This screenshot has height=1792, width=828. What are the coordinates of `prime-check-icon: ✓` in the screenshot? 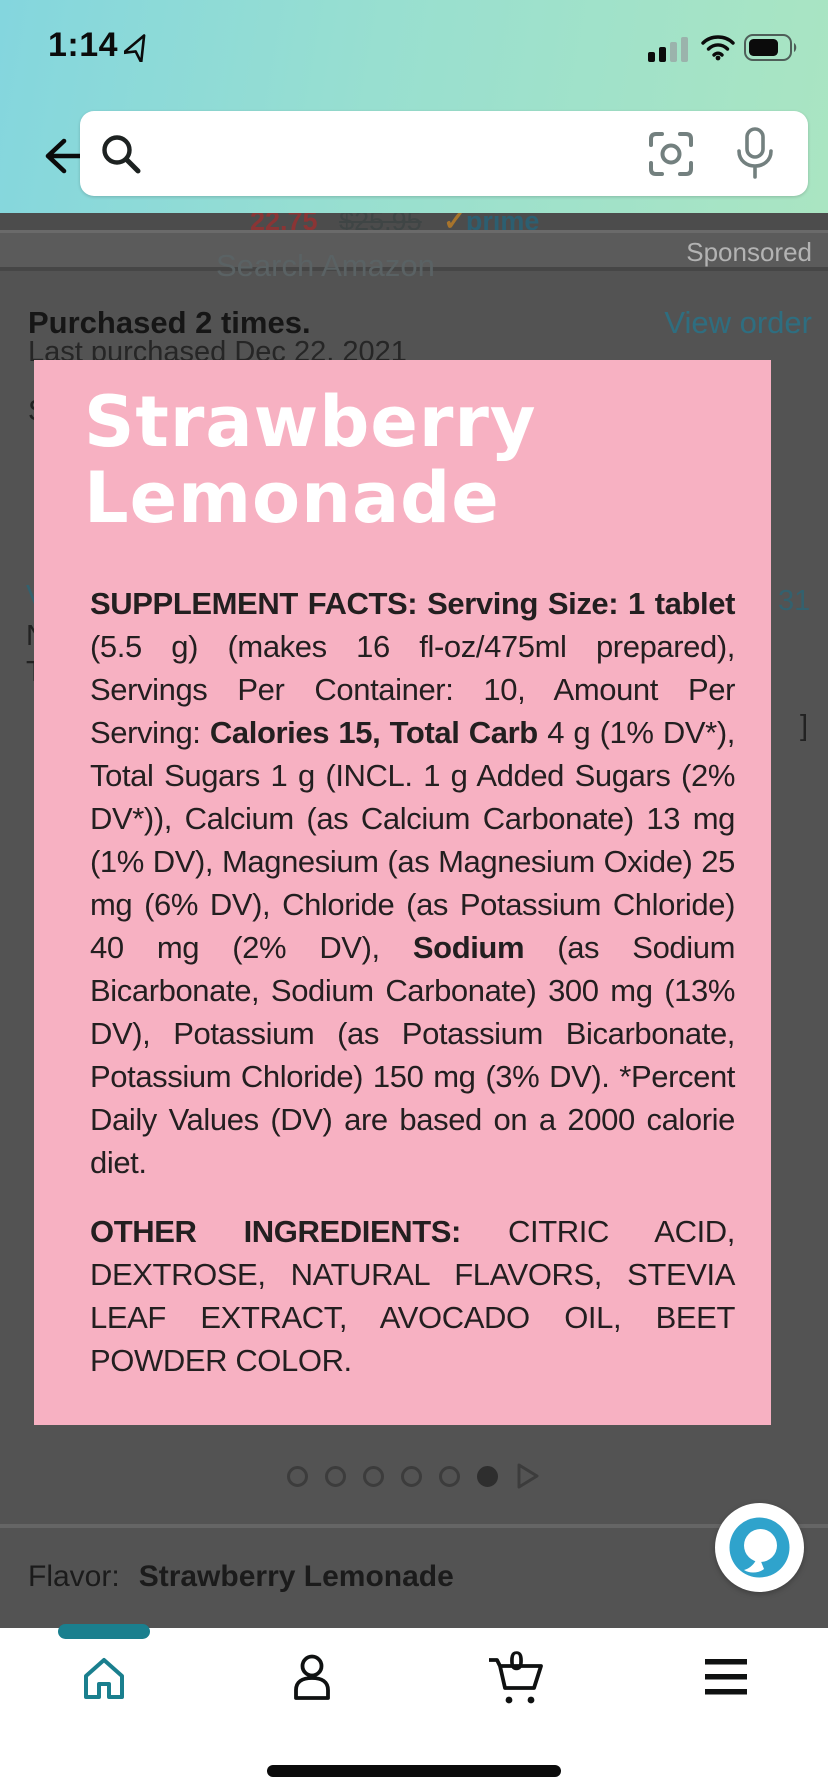 It's located at (454, 221).